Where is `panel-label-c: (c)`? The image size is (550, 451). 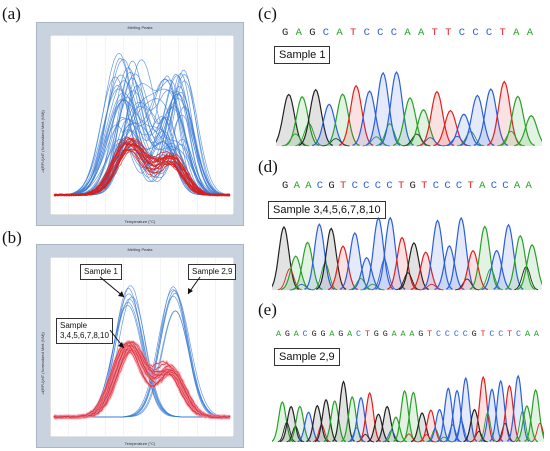 panel-label-c: (c) is located at coordinates (267, 13).